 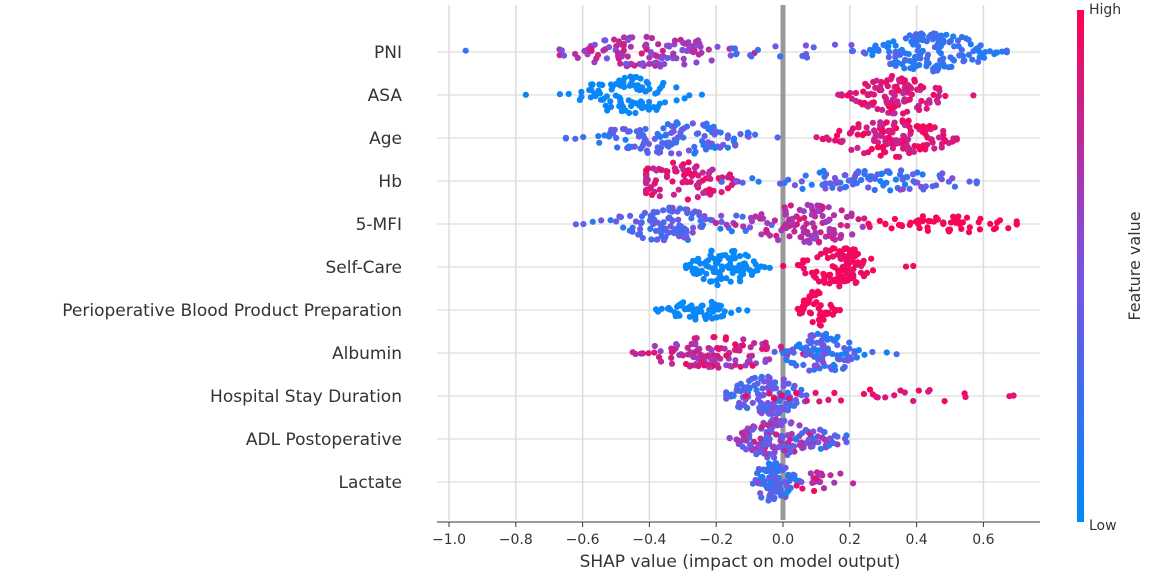 What do you see at coordinates (1110, 268) in the screenshot?
I see `colorbar: High Low Feature value` at bounding box center [1110, 268].